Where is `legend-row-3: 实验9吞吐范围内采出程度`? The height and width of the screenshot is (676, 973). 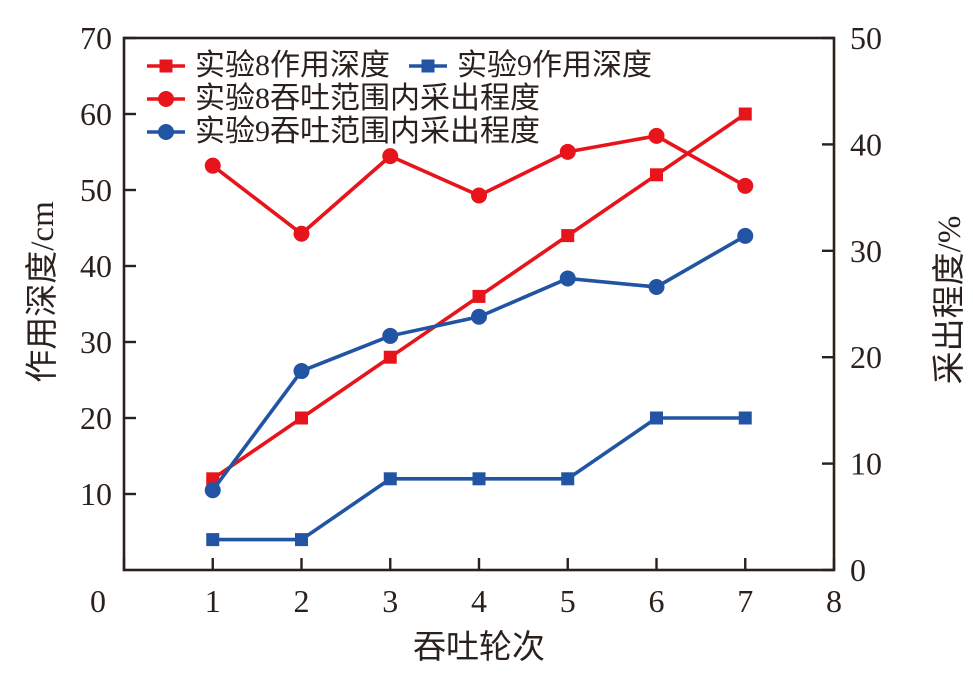
legend-row-3: 实验9吞吐范围内采出程度 is located at coordinates (408, 131).